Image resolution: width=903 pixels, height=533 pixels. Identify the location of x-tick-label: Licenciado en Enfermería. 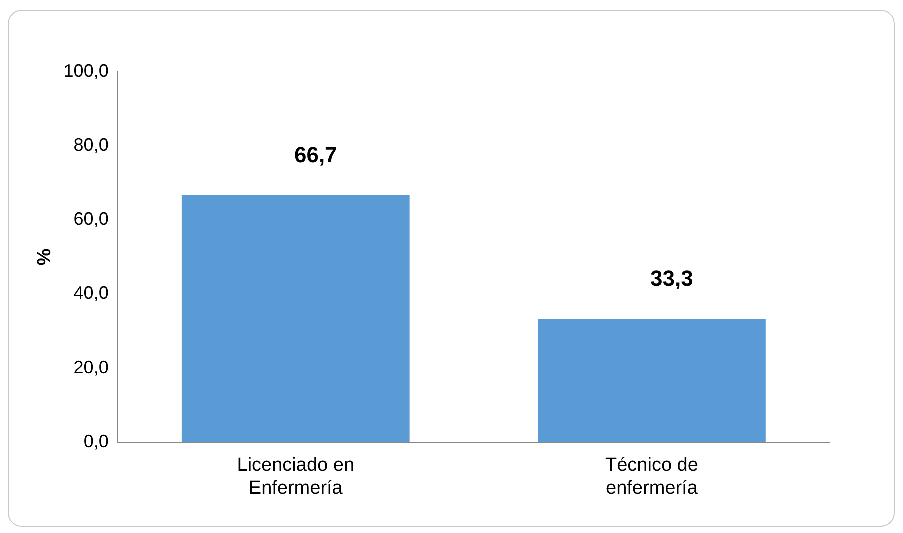
(296, 477).